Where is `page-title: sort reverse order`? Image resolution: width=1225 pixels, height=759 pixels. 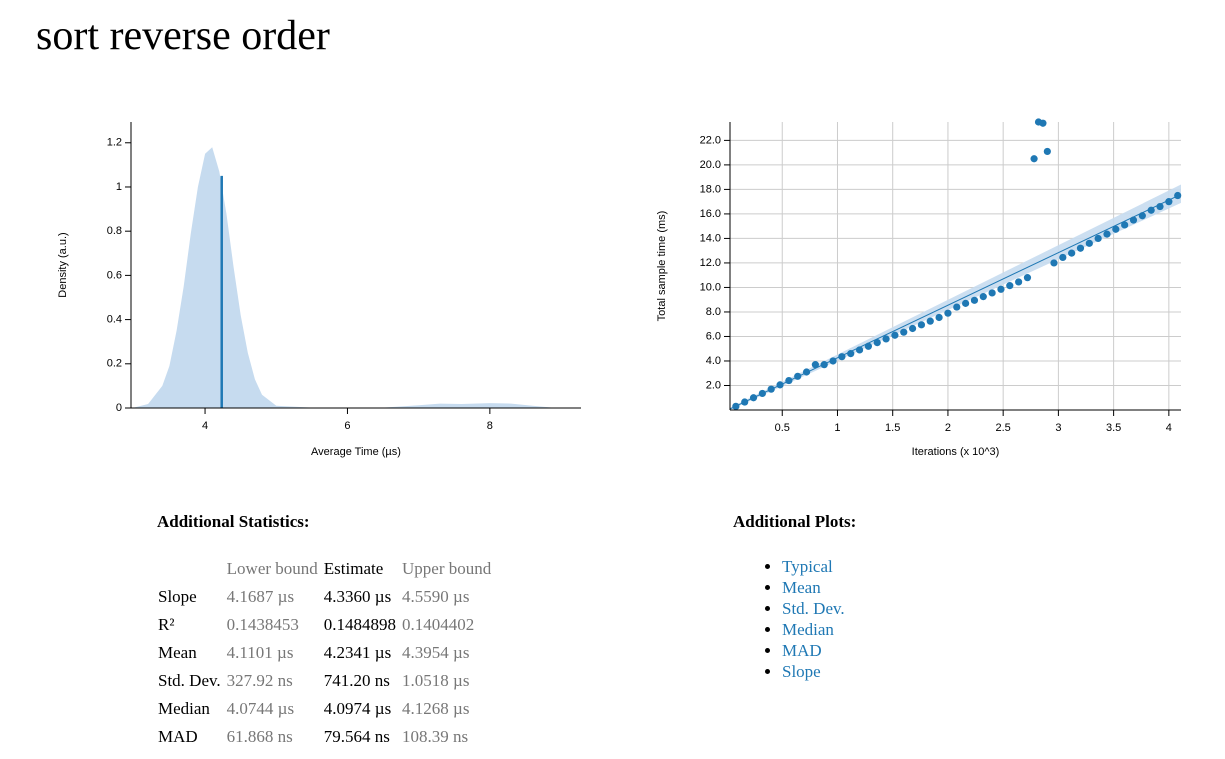 page-title: sort reverse order is located at coordinates (183, 36).